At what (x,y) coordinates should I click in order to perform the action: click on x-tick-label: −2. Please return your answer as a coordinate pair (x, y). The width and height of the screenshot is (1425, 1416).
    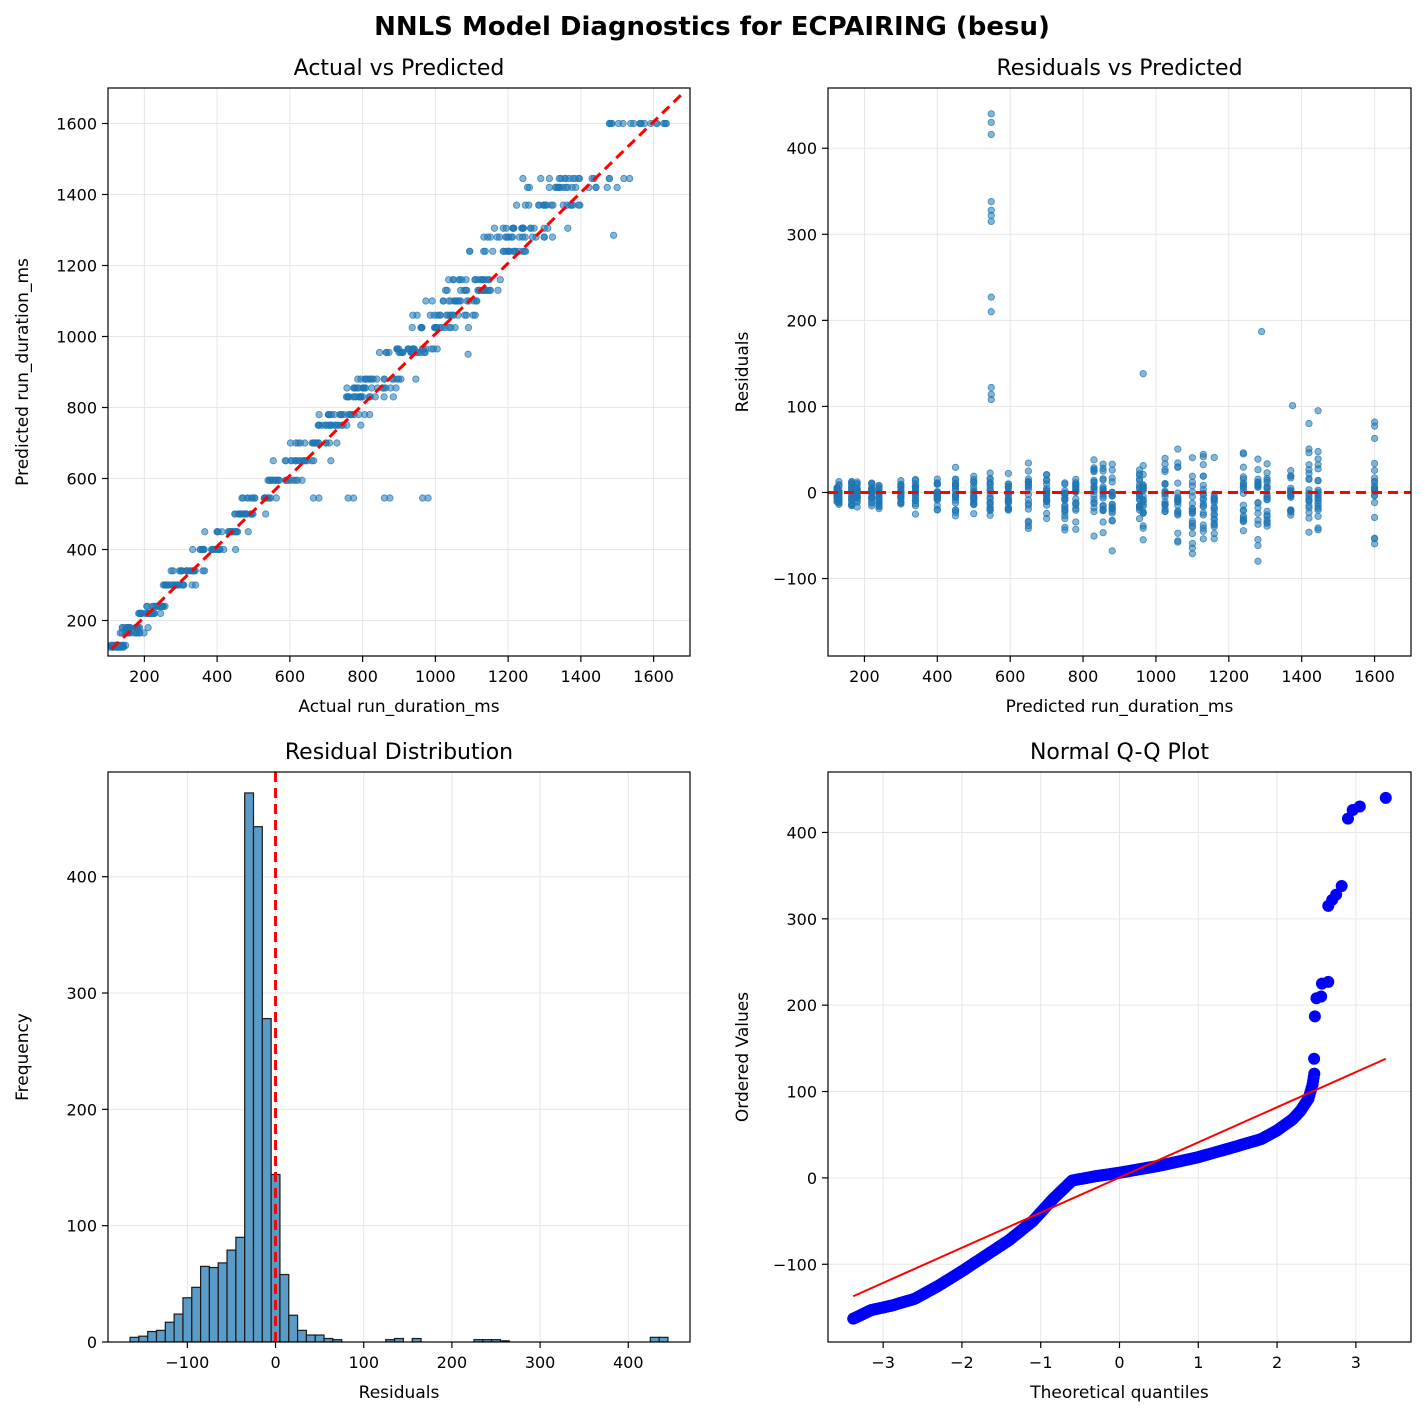
    Looking at the image, I should click on (962, 1362).